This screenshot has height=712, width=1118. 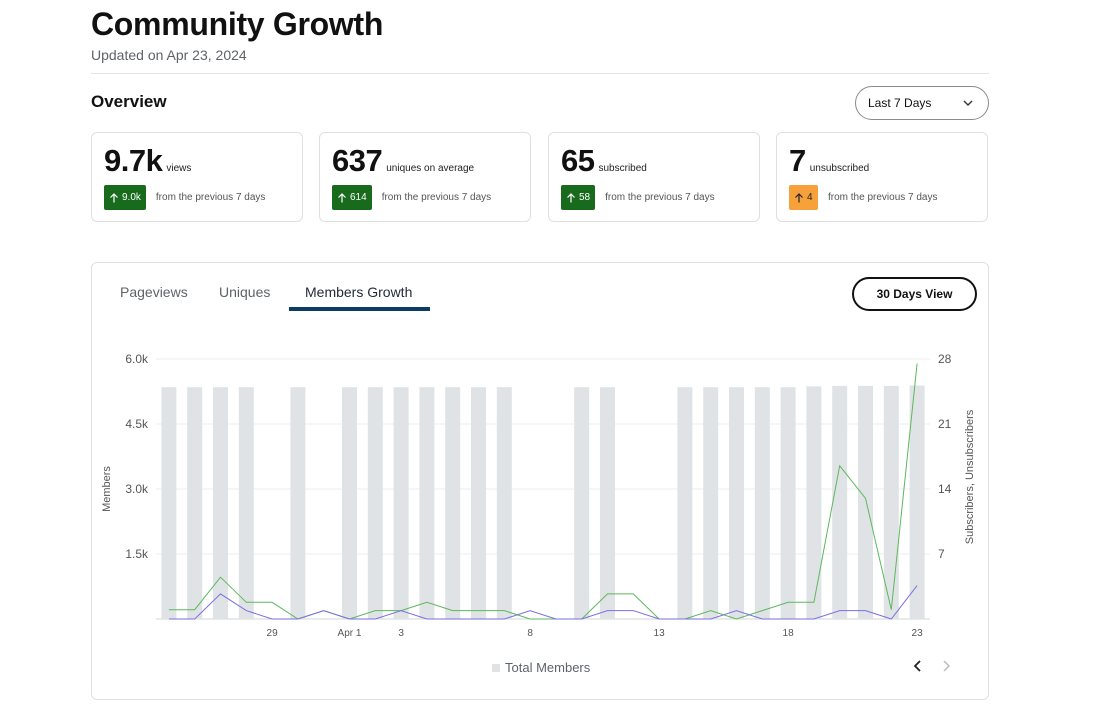 What do you see at coordinates (914, 294) in the screenshot?
I see `days-view-button: 30 Days View` at bounding box center [914, 294].